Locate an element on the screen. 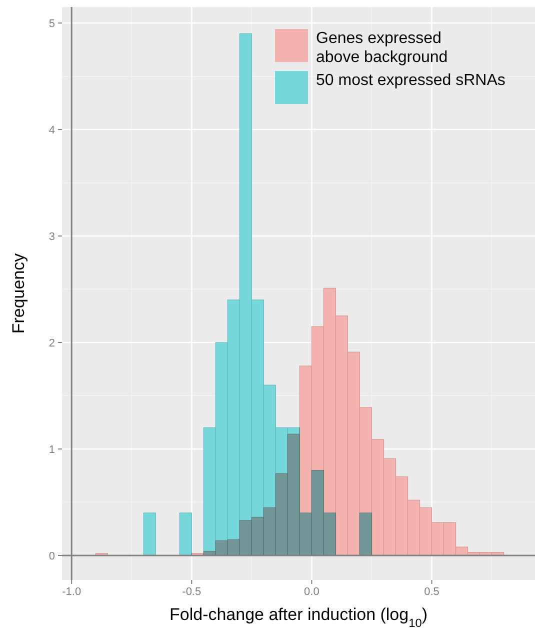  x-tick-label: 0.0 is located at coordinates (312, 592).